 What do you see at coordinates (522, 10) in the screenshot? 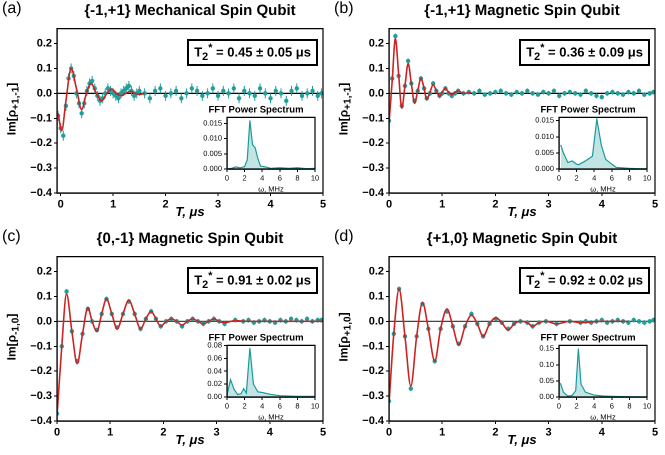
I see `chart-title: {-1,+1} Magnetic Spin Qubit` at bounding box center [522, 10].